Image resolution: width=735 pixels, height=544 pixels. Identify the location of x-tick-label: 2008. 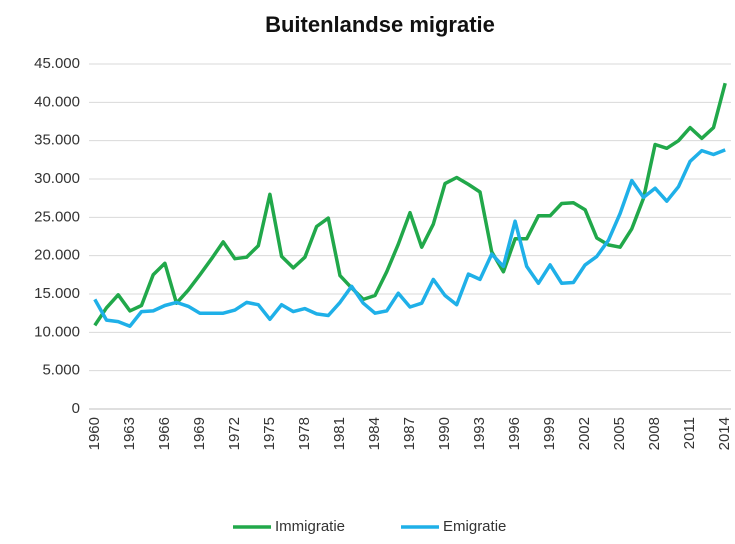
(654, 433).